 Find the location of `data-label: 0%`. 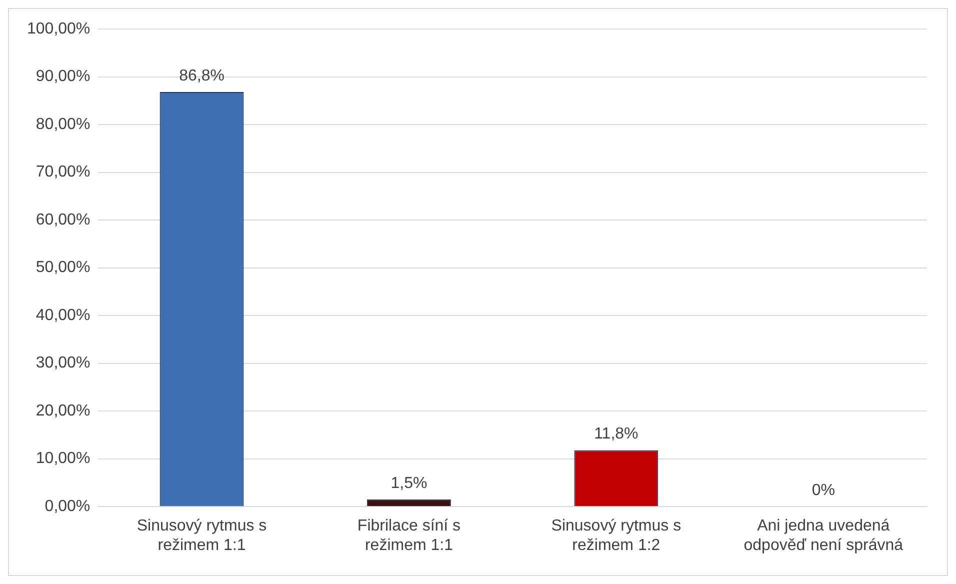

data-label: 0% is located at coordinates (823, 491).